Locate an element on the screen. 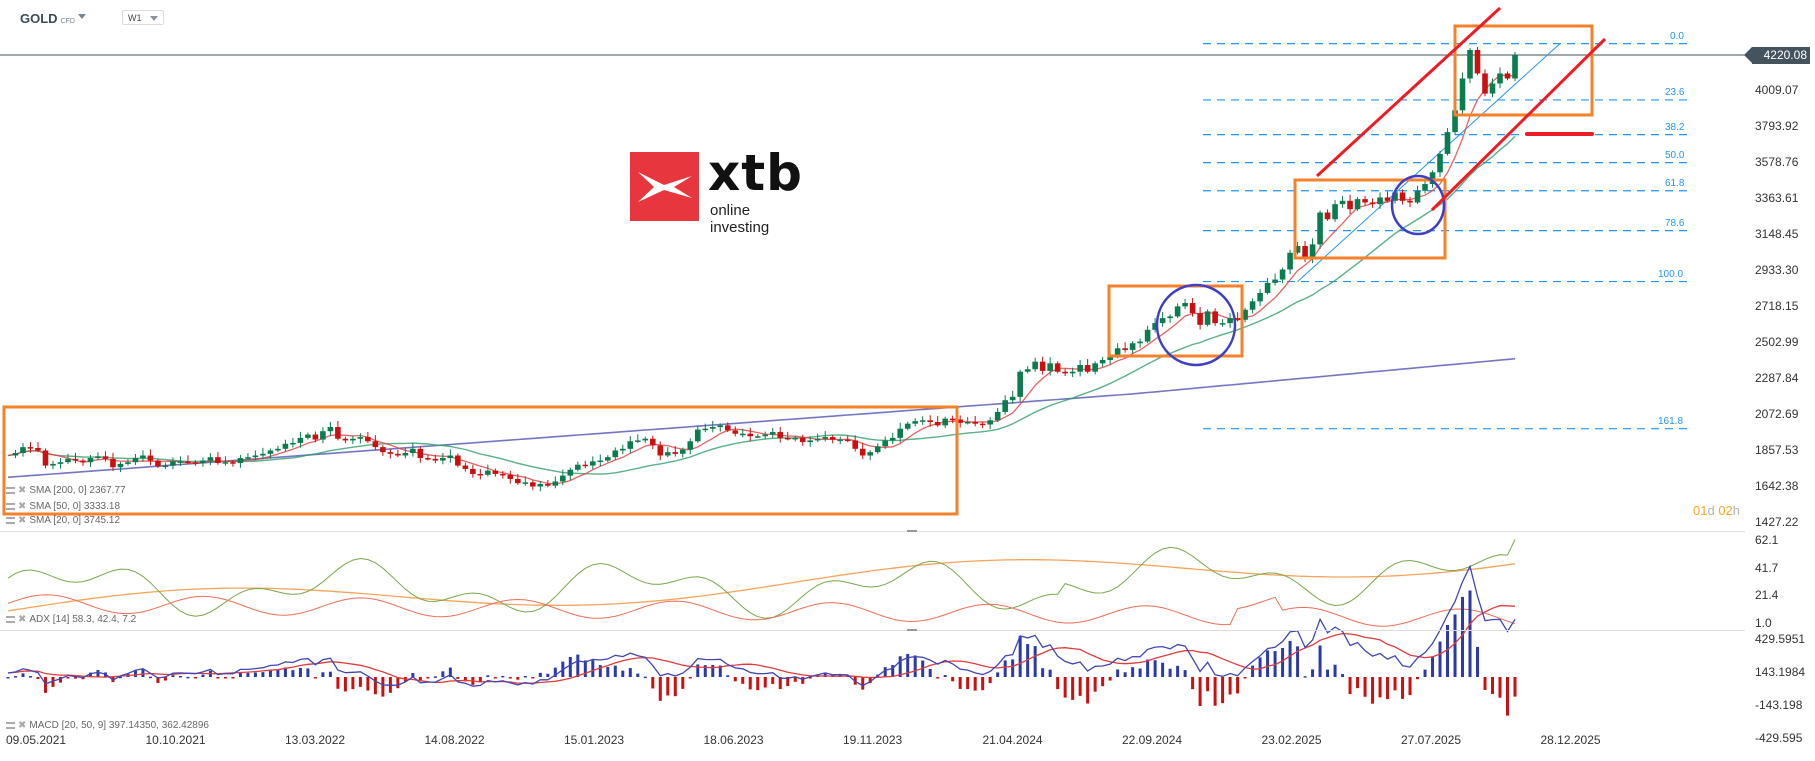 The width and height of the screenshot is (1815, 761). symbol-name: GOLD is located at coordinates (39, 18).